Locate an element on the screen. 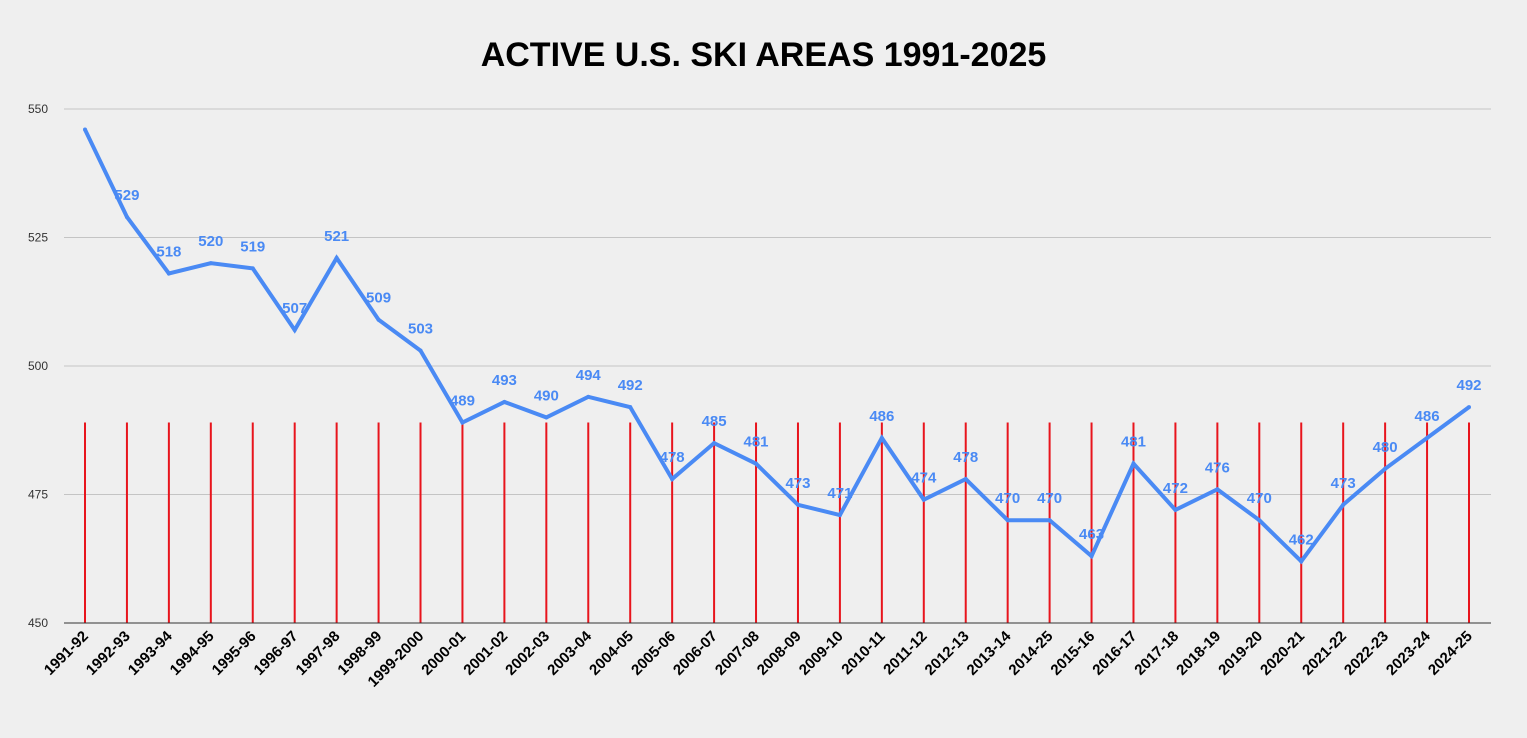 This screenshot has height=738, width=1527. data-label: 489 is located at coordinates (462, 401).